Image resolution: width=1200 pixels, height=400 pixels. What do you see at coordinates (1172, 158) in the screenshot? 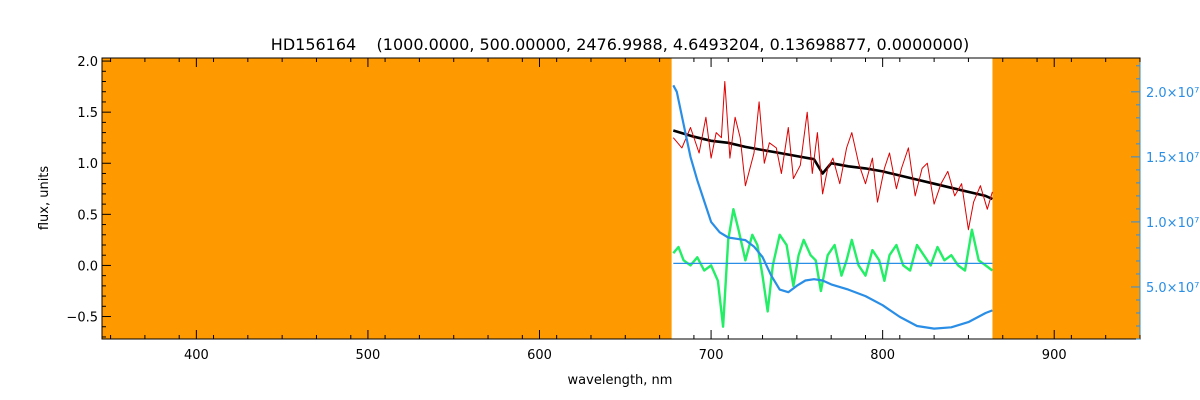
I see `right-tick-label-2: 1.5×10⁷` at bounding box center [1172, 158].